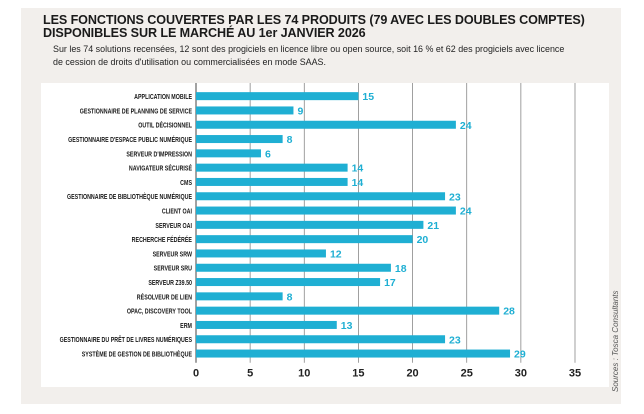 Image resolution: width=644 pixels, height=414 pixels. Describe the element at coordinates (159, 312) in the screenshot. I see `category-label: OPAC, DISCOVERY TOOL` at that location.